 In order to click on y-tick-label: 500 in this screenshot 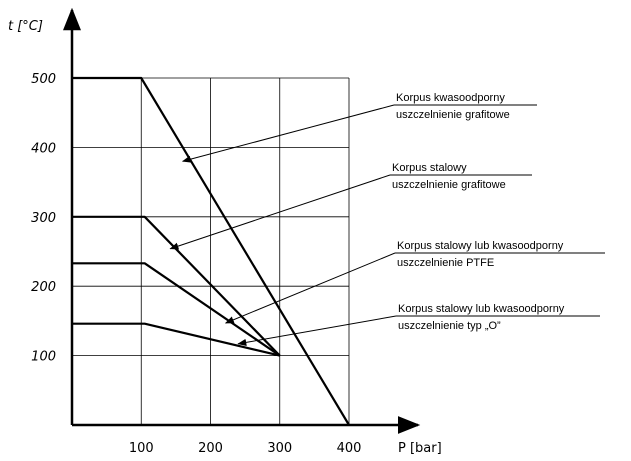, I will do `click(43, 79)`.